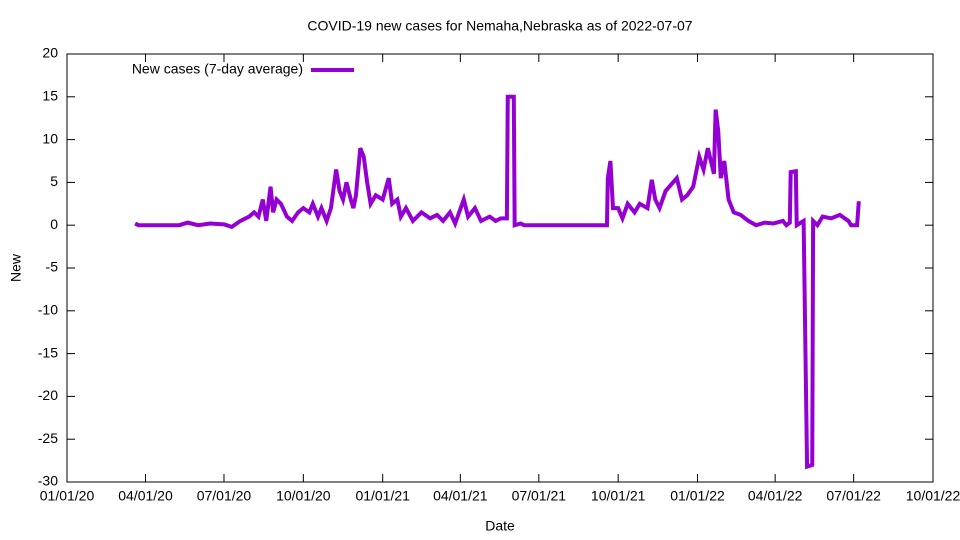 The width and height of the screenshot is (960, 540). What do you see at coordinates (697, 496) in the screenshot?
I see `x-tick-label: 01/01/22` at bounding box center [697, 496].